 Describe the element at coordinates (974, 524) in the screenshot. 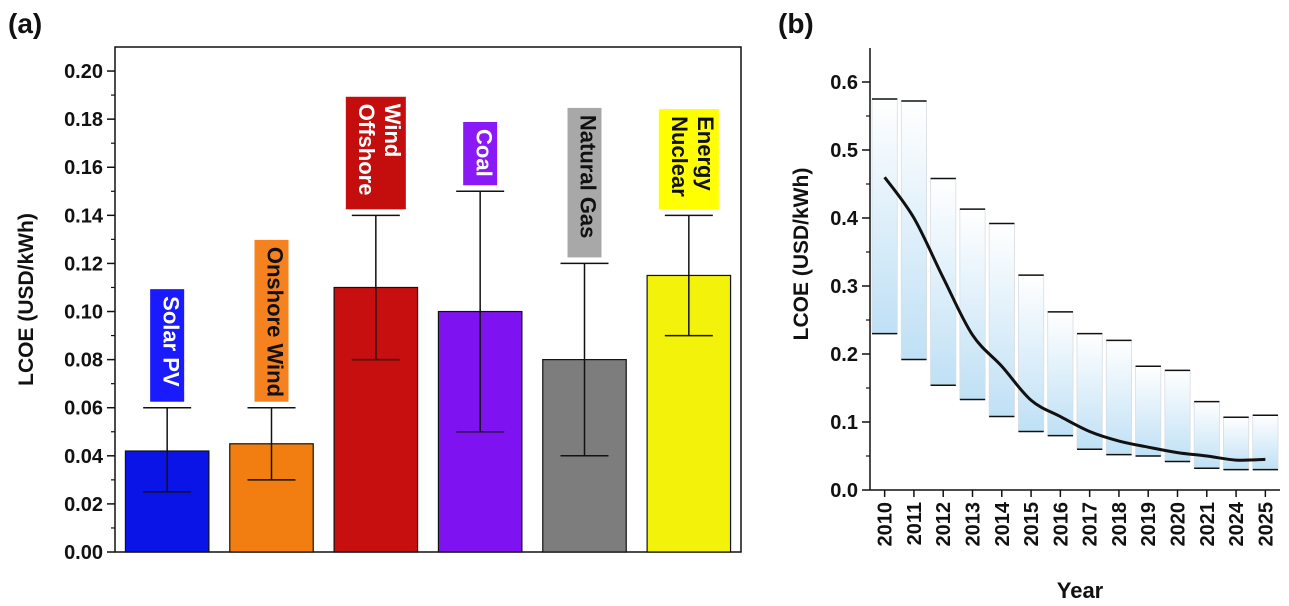

I see `x-tick-label: 2013` at that location.